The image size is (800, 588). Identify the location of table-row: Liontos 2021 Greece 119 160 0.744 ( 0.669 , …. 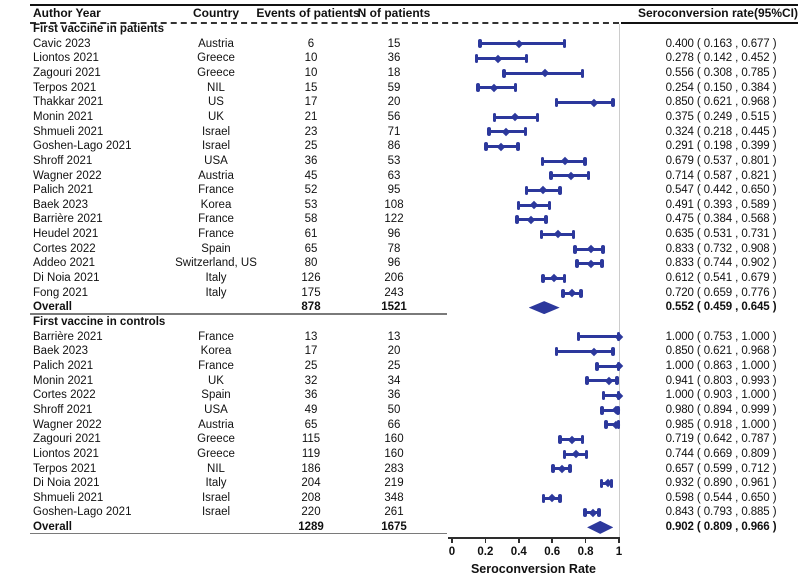
(400, 454).